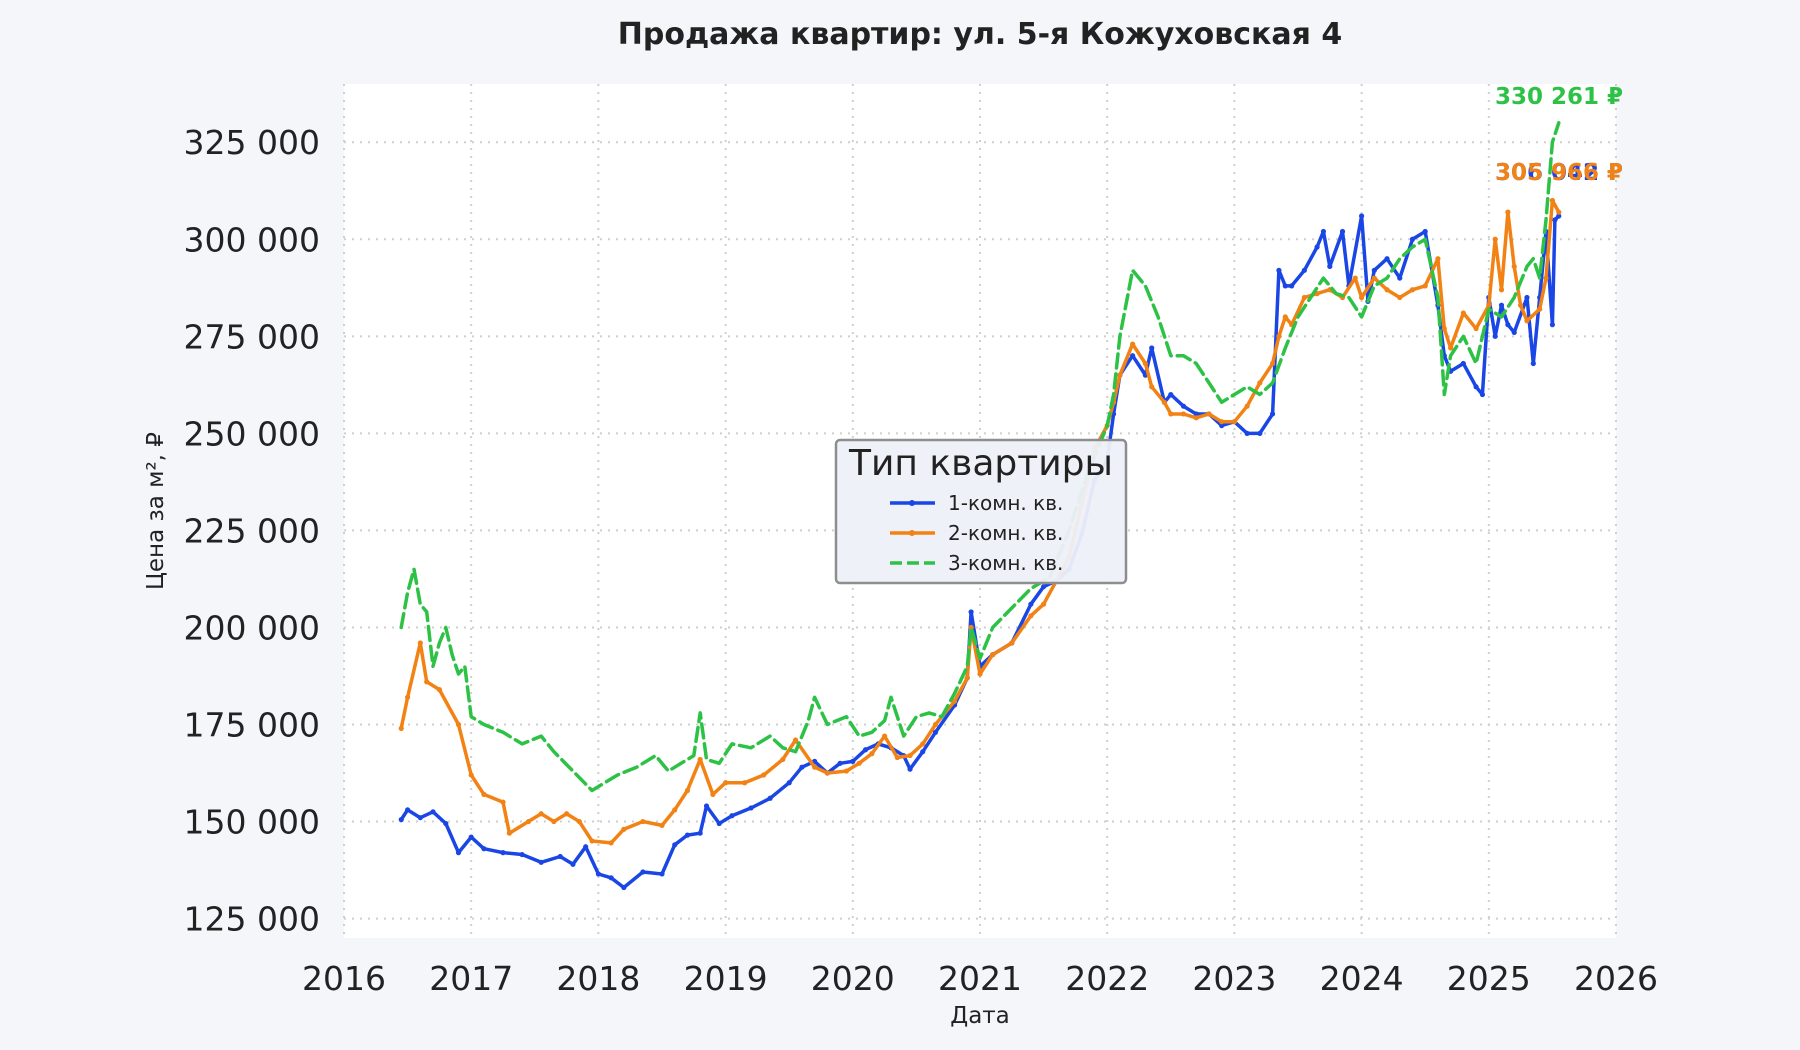 The width and height of the screenshot is (1800, 1050). What do you see at coordinates (980, 34) in the screenshot?
I see `chart-title: Продажа квартир: ул. 5-я Кожуховская 4` at bounding box center [980, 34].